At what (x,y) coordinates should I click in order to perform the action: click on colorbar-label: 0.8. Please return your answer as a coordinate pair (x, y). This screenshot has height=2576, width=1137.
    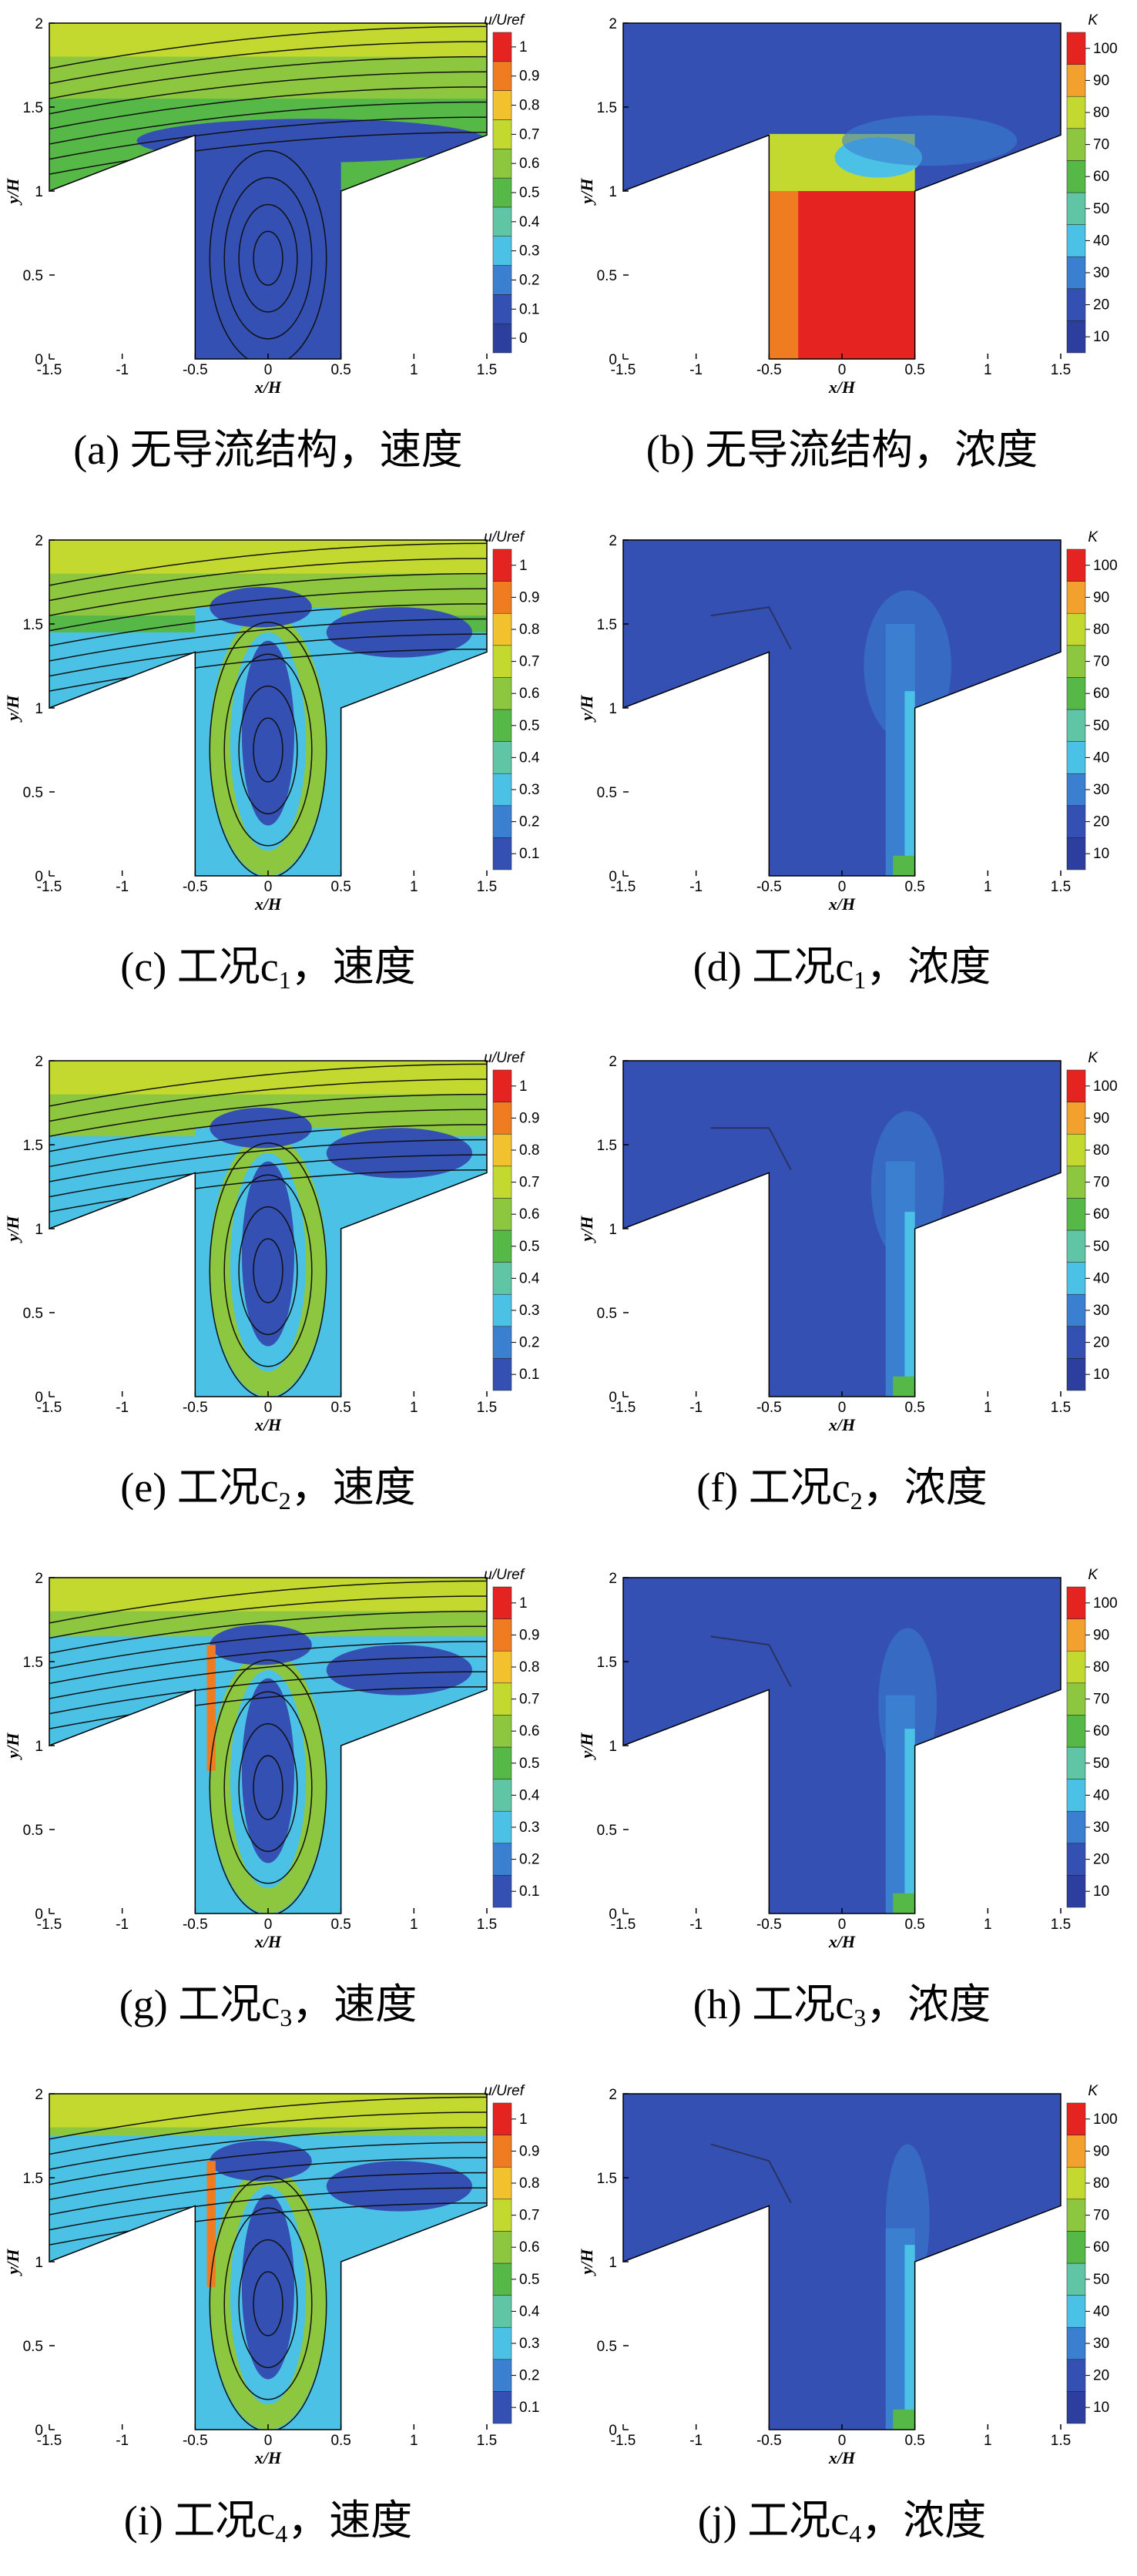
    Looking at the image, I should click on (529, 1667).